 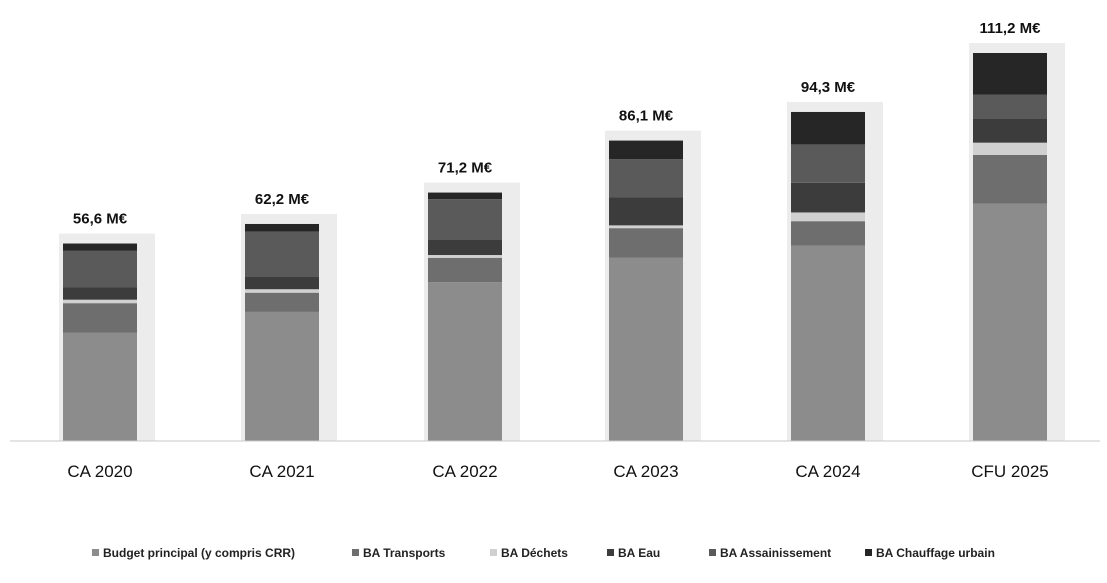 I want to click on legend-item: BA Chauffage urbain, so click(x=930, y=553).